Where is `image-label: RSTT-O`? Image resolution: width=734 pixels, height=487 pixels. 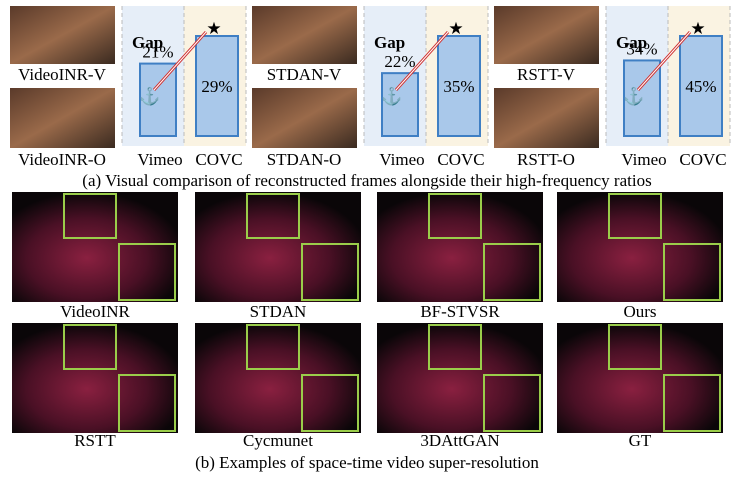 image-label: RSTT-O is located at coordinates (546, 159).